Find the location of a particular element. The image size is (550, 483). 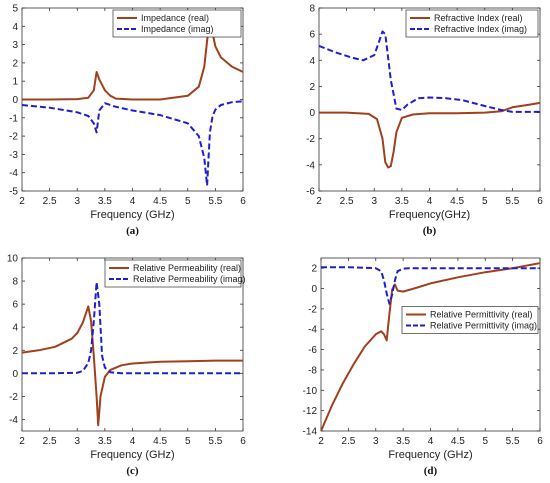

y-tick-label: -14 is located at coordinates (310, 432).